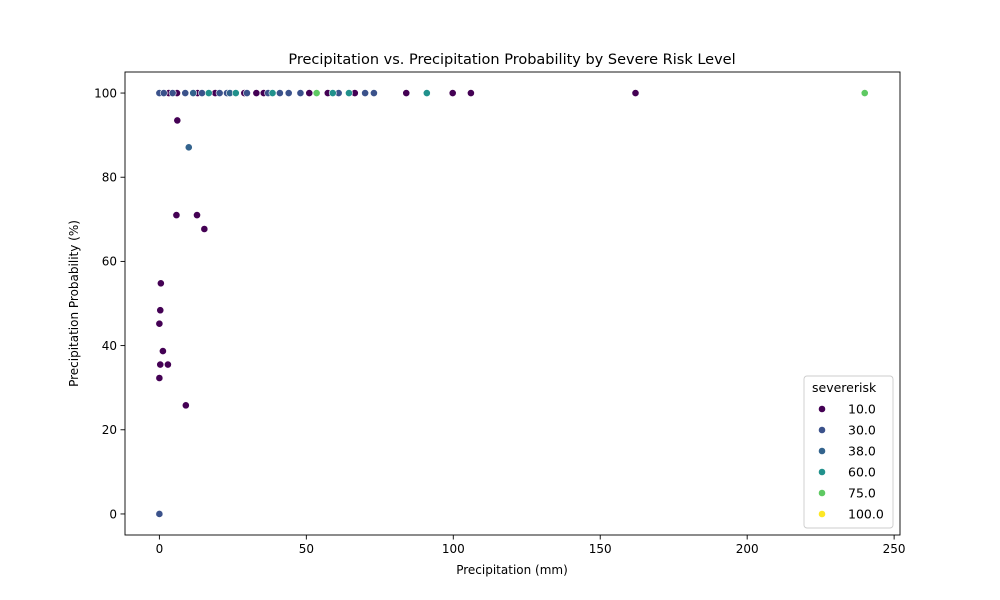 The width and height of the screenshot is (1000, 600). What do you see at coordinates (109, 262) in the screenshot?
I see `y-tick-label: 60` at bounding box center [109, 262].